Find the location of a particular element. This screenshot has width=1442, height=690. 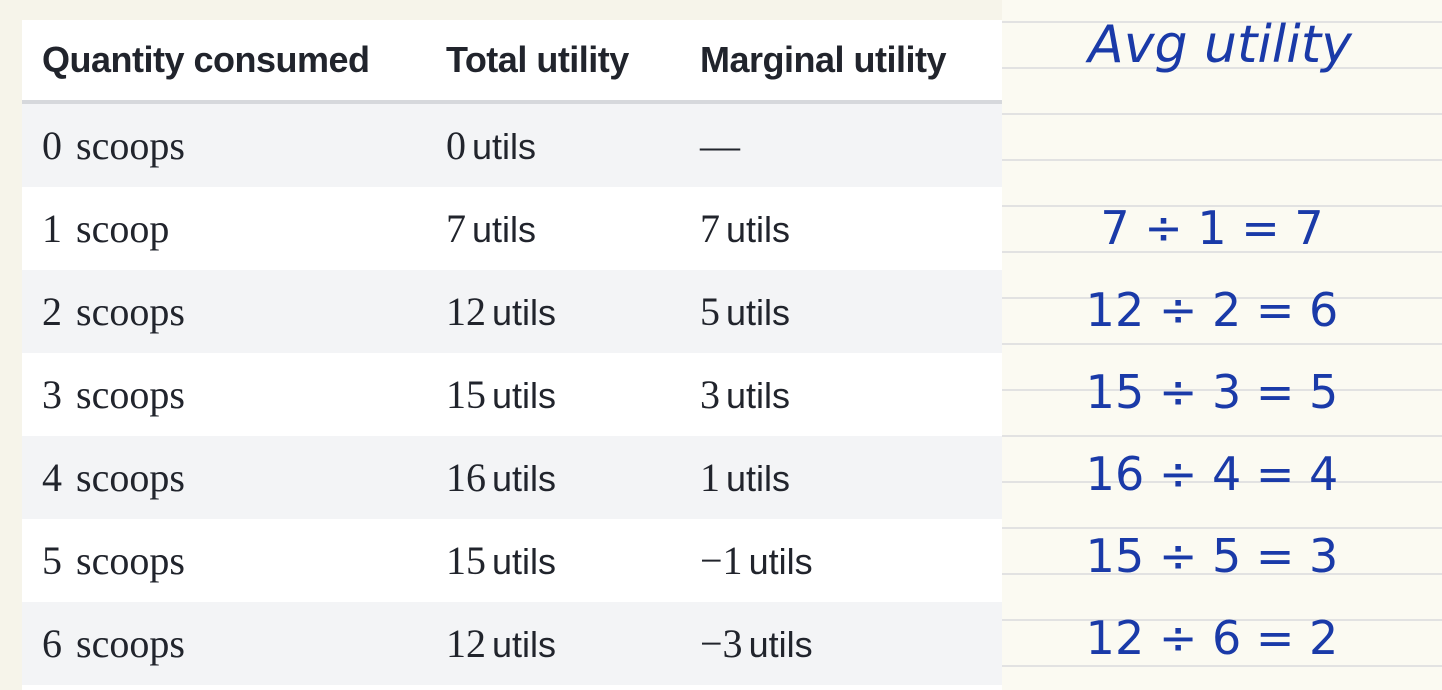

quantity-value: 2 is located at coordinates (52, 311).